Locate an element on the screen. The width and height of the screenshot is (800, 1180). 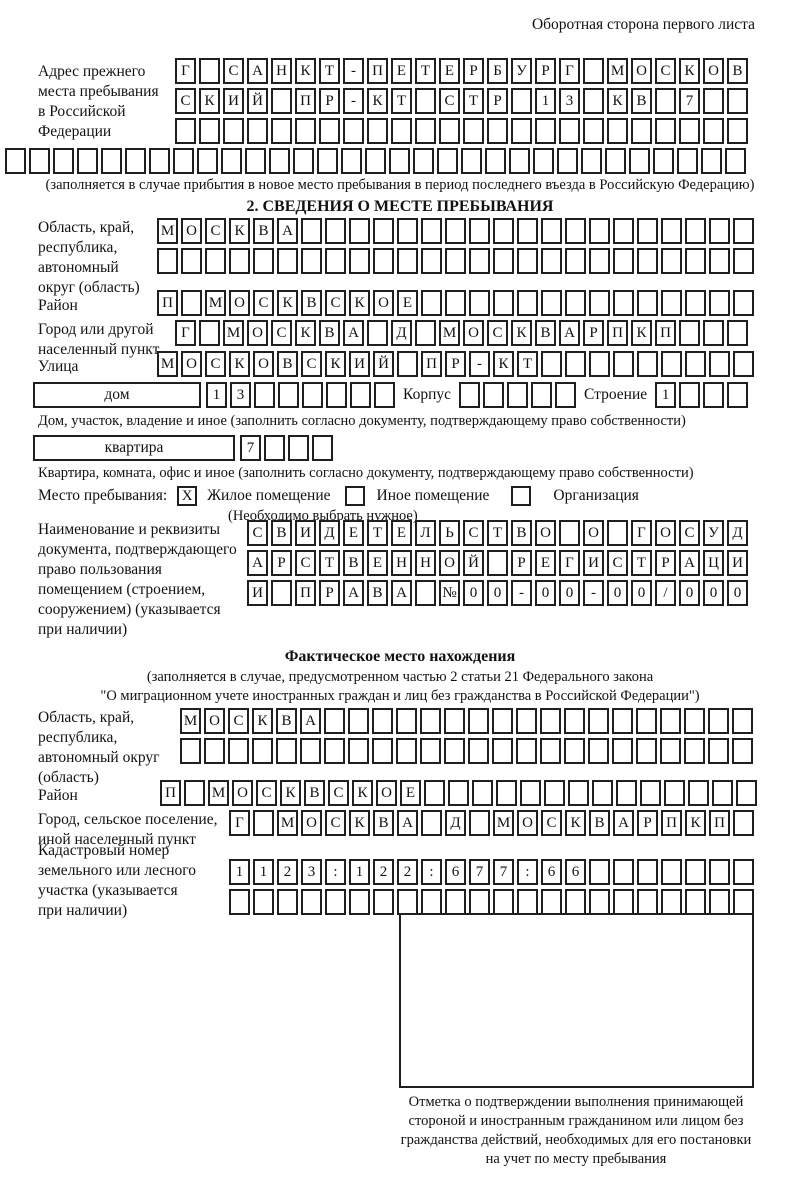
char-box: У is located at coordinates (521, 71).